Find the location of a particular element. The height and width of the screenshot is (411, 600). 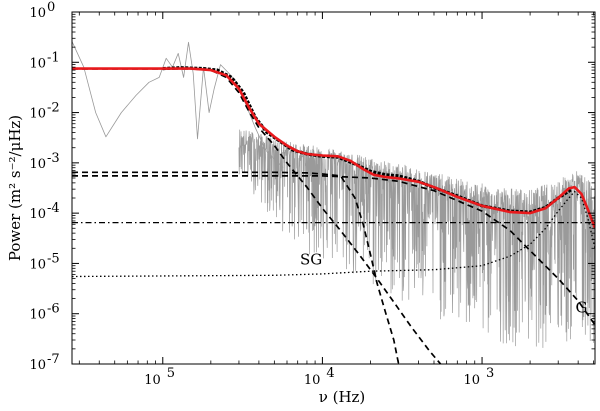

y-axis-label: Power (m² s⁻²/μHz) is located at coordinates (15, 188).